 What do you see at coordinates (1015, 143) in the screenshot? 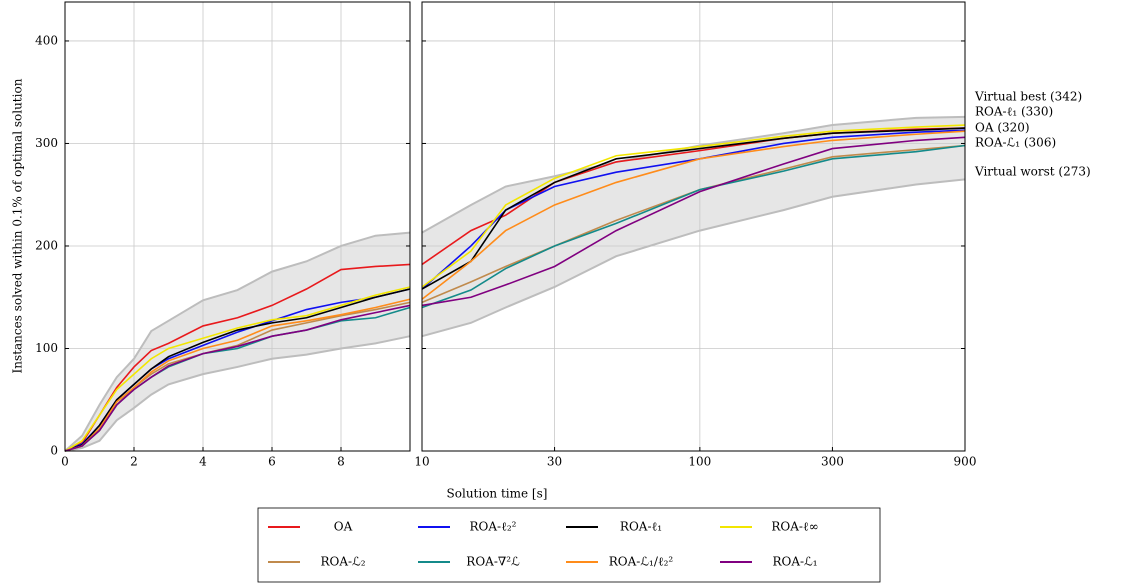
I see `end-label: ROA-ℒ₁ (306)` at bounding box center [1015, 143].